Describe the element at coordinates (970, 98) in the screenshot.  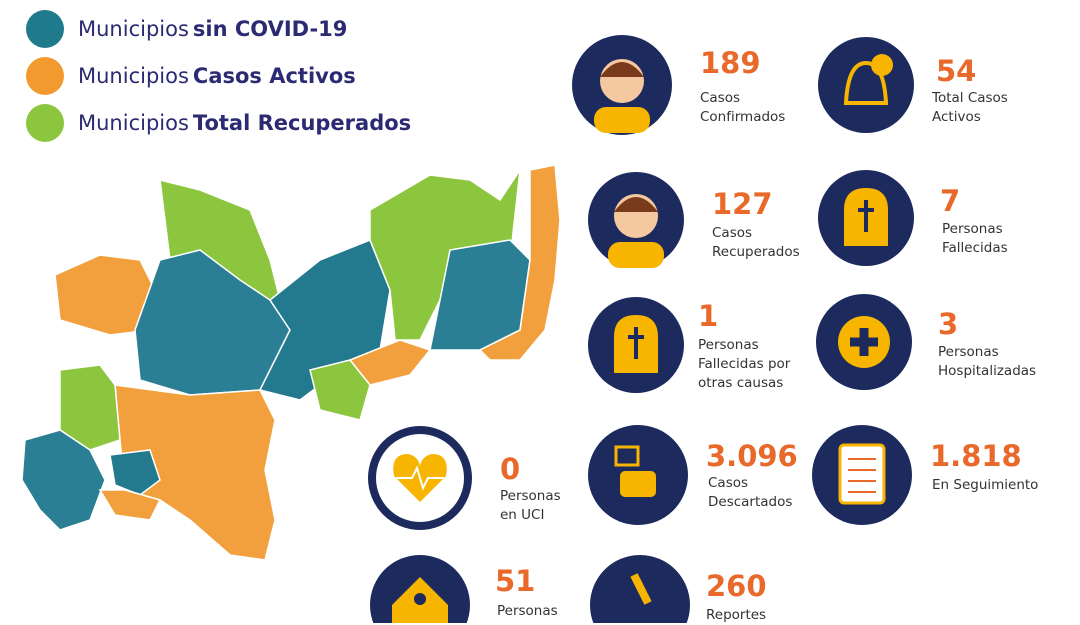
I see `stat-label-line: Total Casos` at that location.